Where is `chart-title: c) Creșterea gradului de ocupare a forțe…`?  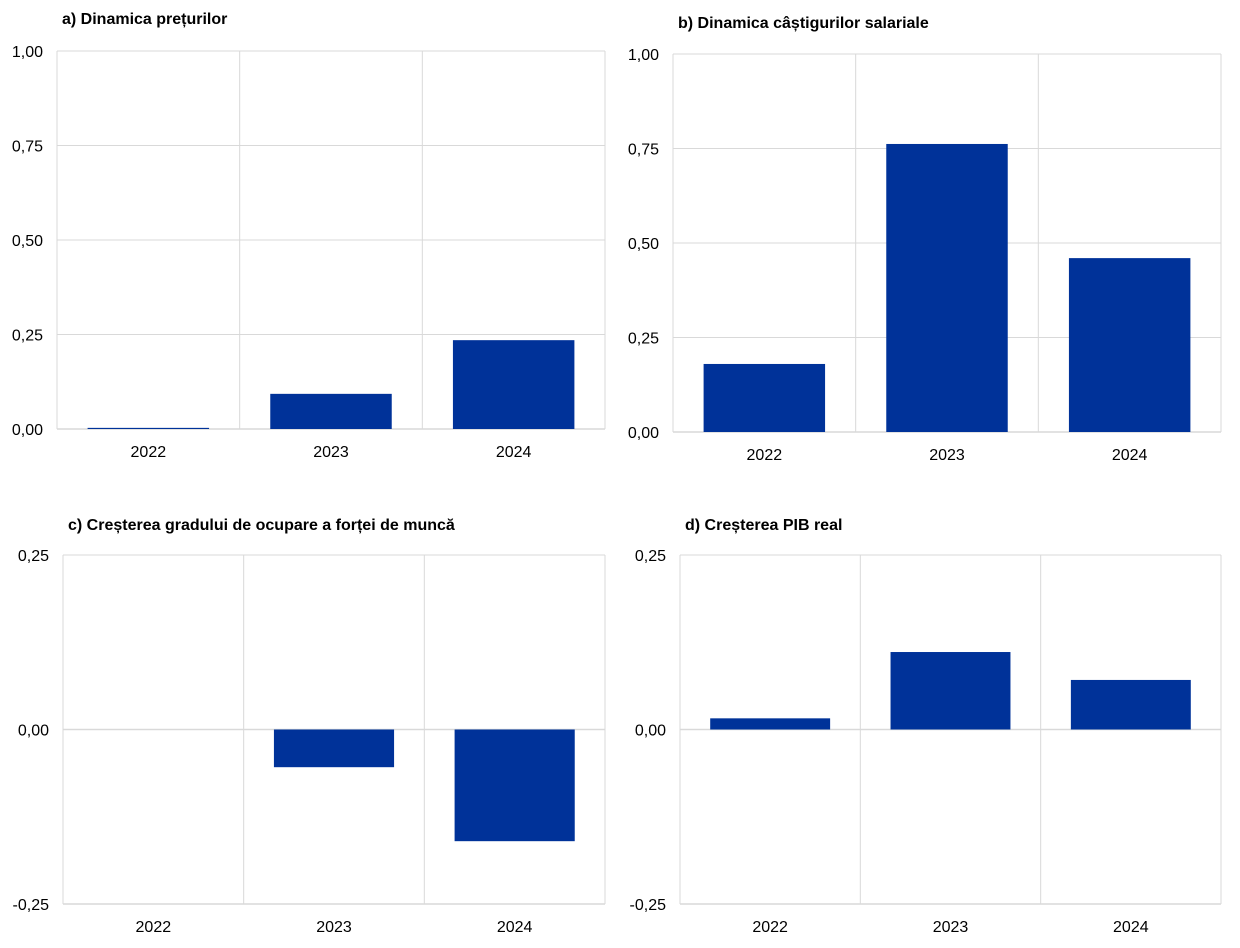 chart-title: c) Creșterea gradului de ocupare a forțe… is located at coordinates (261, 525).